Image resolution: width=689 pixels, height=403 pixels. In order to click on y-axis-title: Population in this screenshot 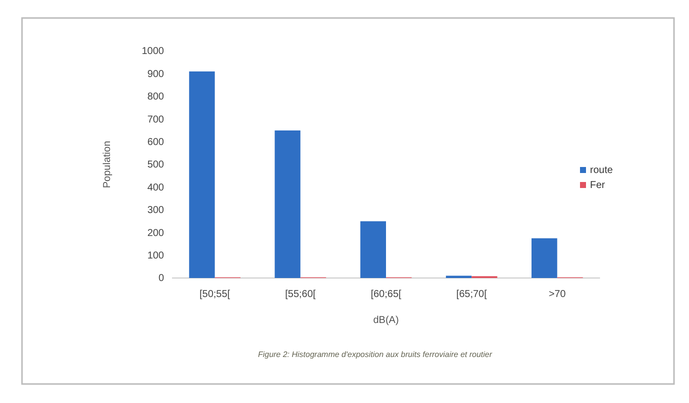, I will do `click(107, 164)`.